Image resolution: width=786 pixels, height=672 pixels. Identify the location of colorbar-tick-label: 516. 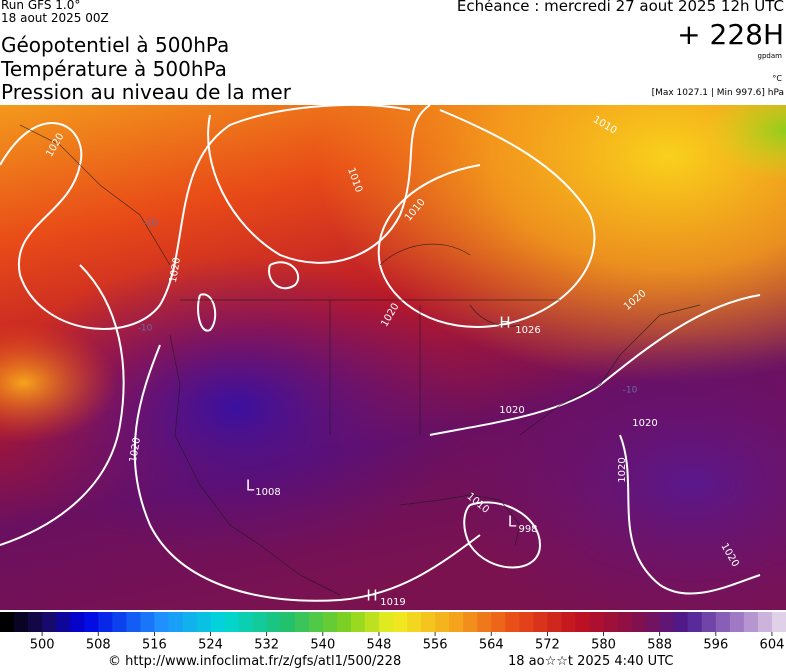
(154, 645).